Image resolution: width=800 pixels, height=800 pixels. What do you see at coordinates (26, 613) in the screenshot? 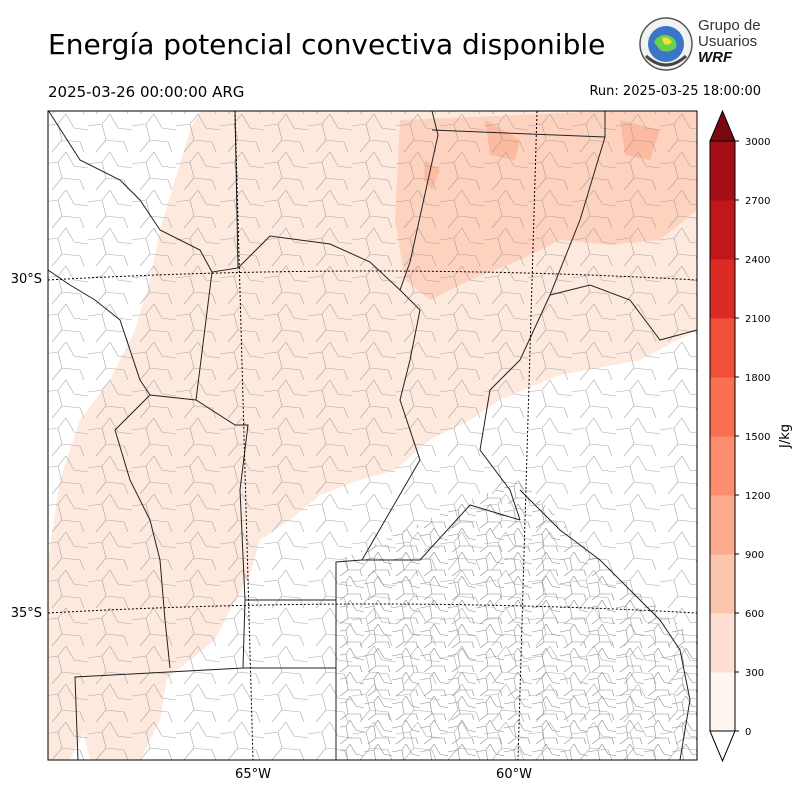
I see `lat-label-35: 35°S` at bounding box center [26, 613].